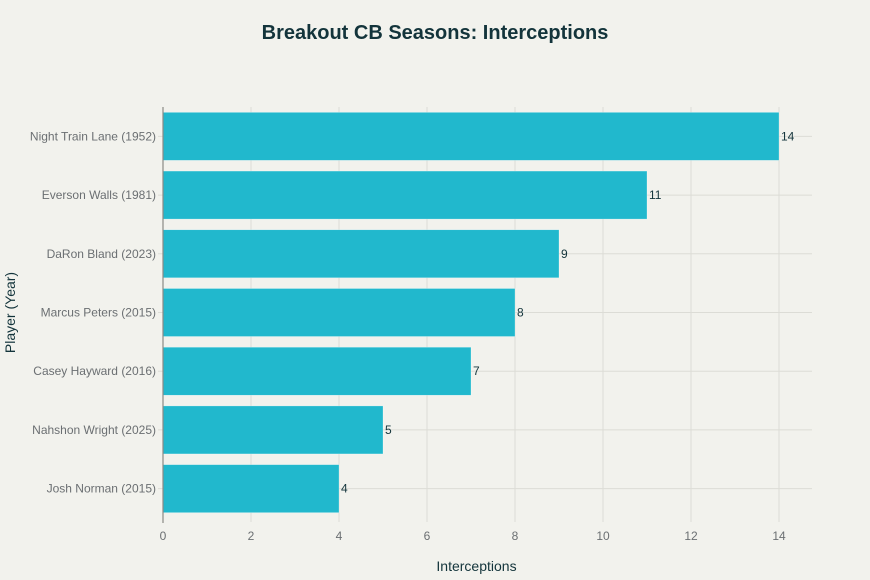 The width and height of the screenshot is (870, 580). Describe the element at coordinates (473, 536) in the screenshot. I see `x-tick-labels: 0 2 4 6 8 10 12 14` at that location.